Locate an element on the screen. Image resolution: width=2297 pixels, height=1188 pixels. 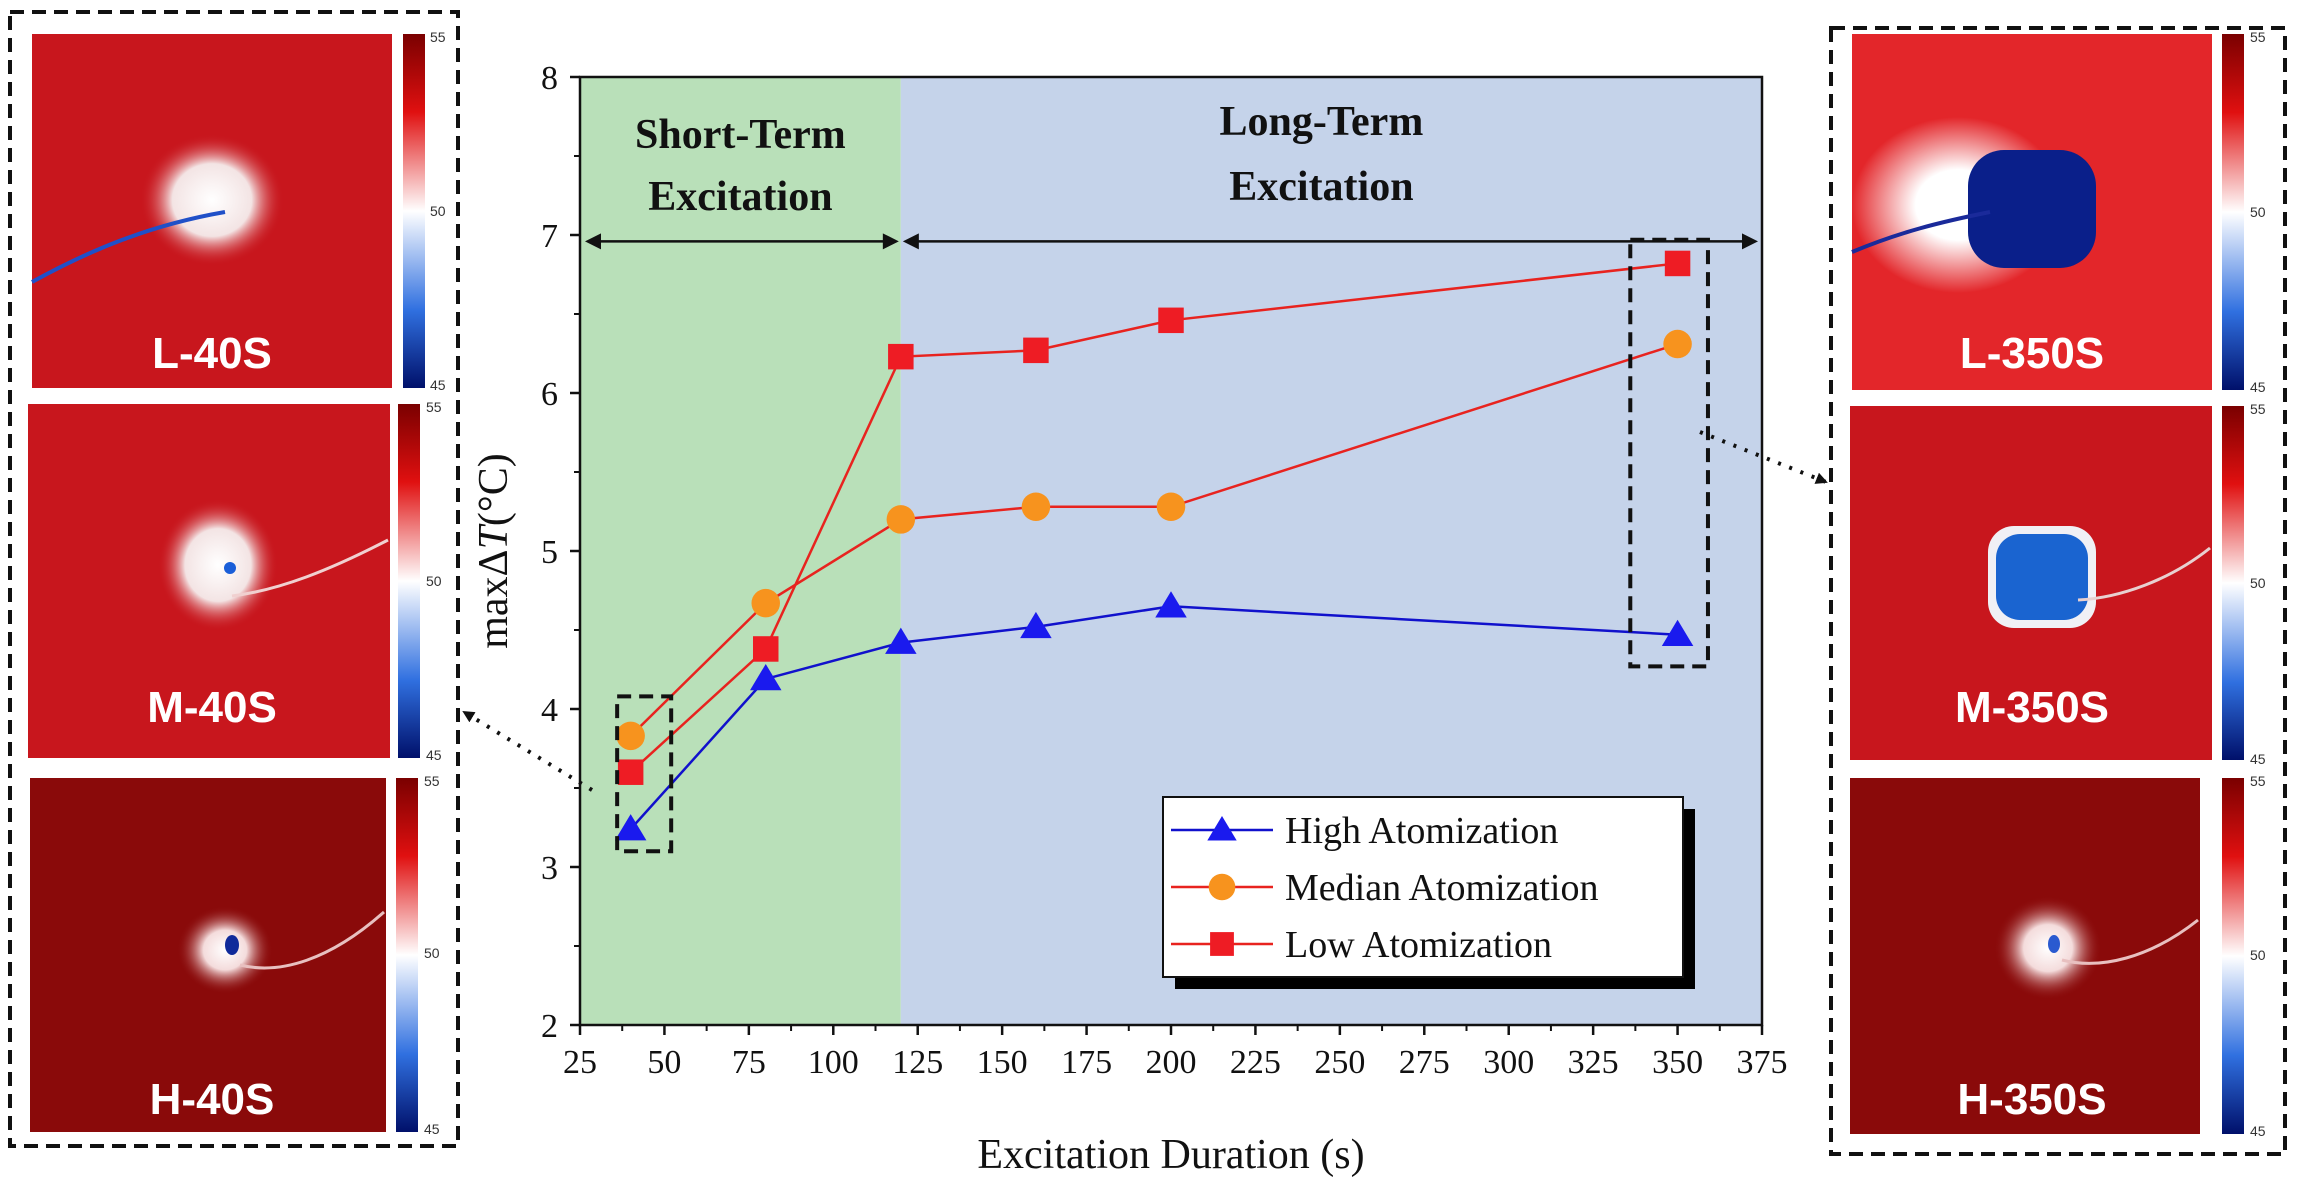
thumb-label: L-350S is located at coordinates (2032, 353).